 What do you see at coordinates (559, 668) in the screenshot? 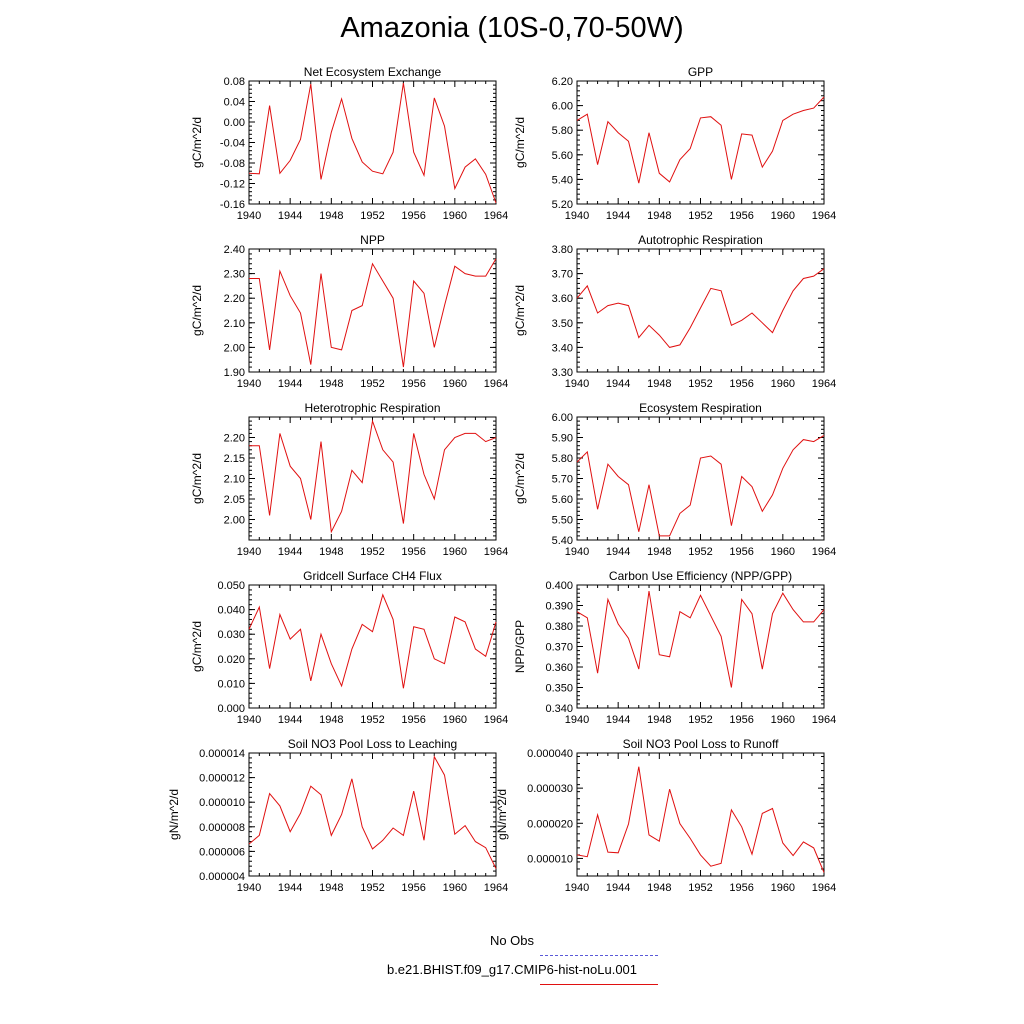
I see `y-tick-label: 0.360` at bounding box center [559, 668].